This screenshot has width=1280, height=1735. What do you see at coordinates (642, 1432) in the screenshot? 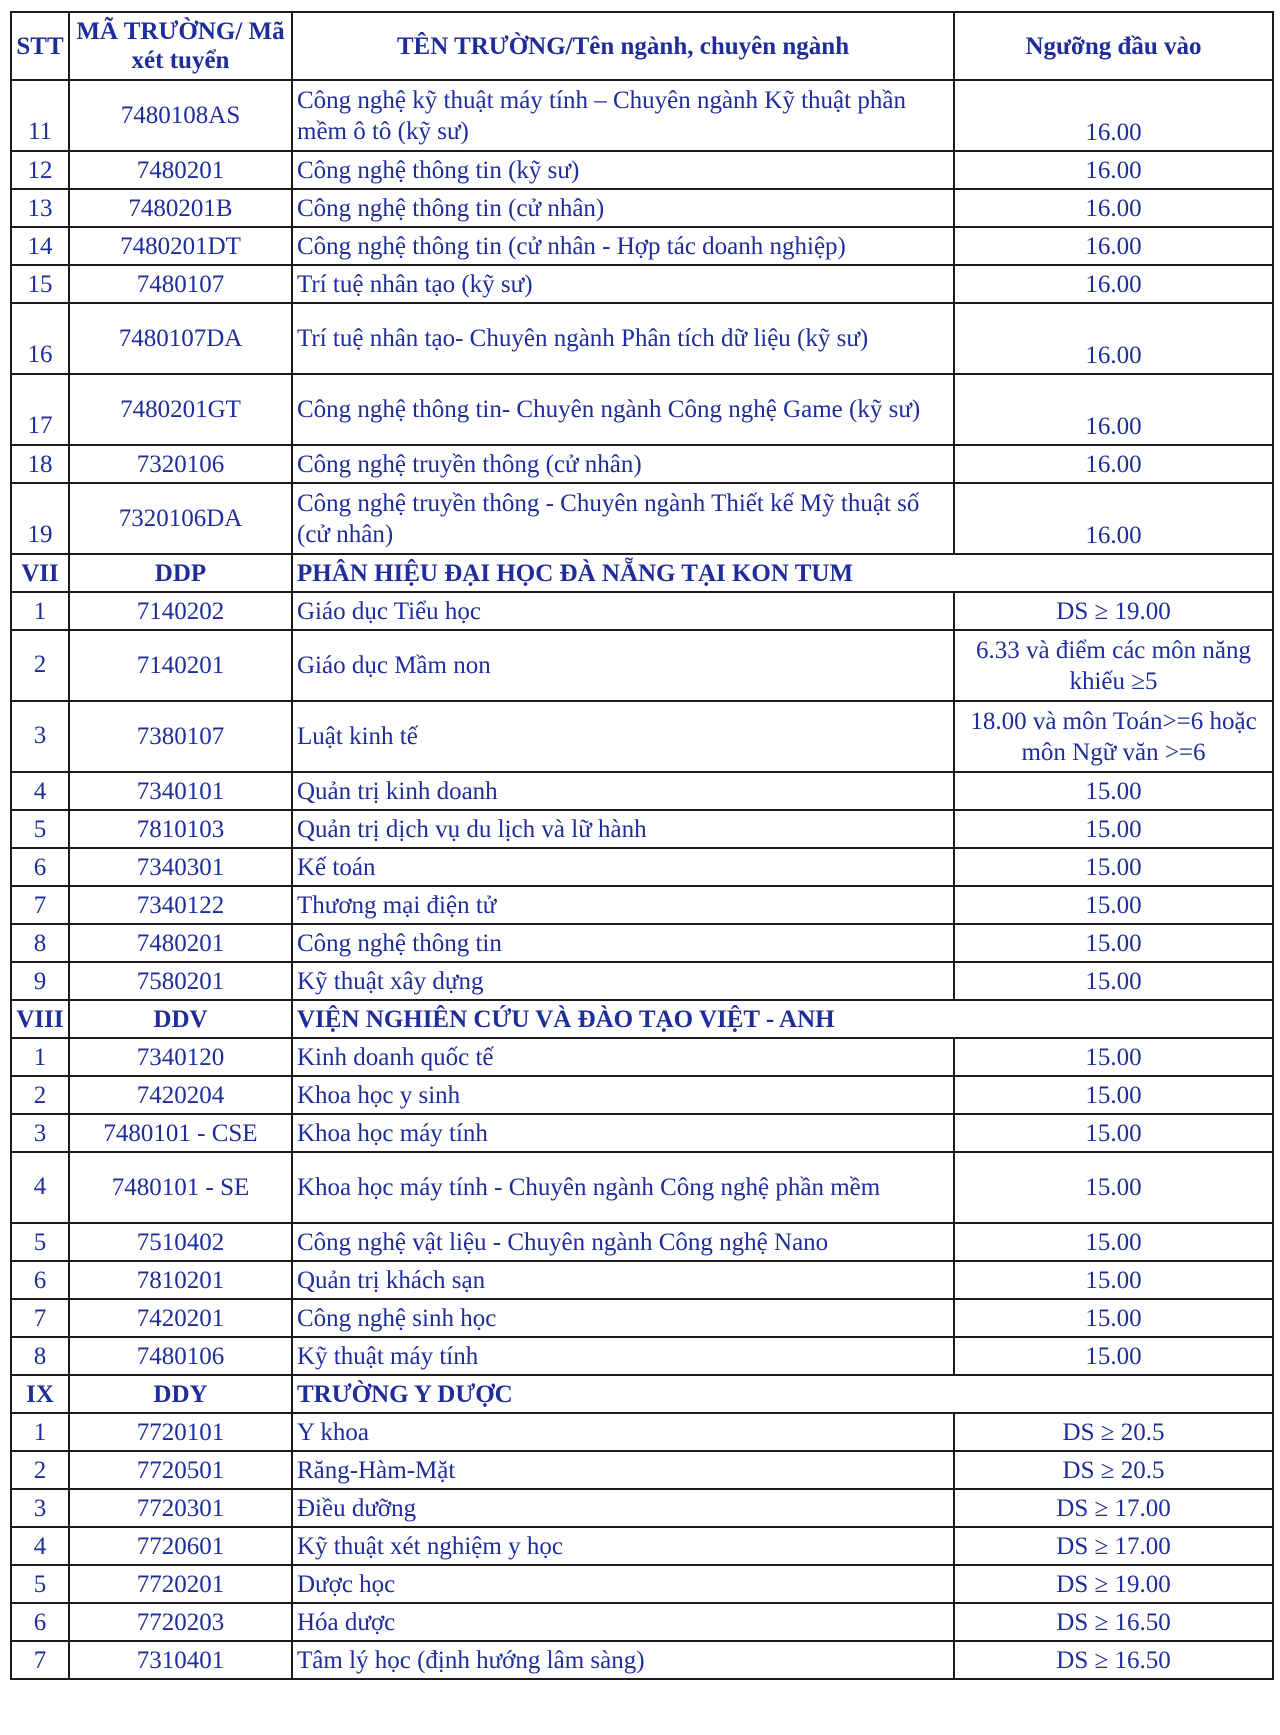
I see `table-row: 1 7720101 Y khoa DS ≥ 20.5` at bounding box center [642, 1432].